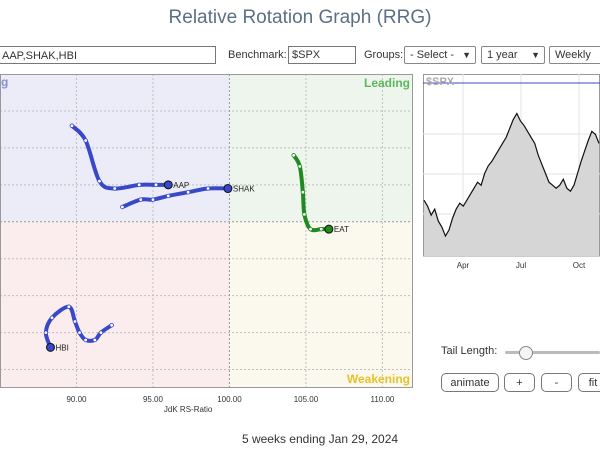 This screenshot has height=450, width=600. I want to click on mini-x-tick-label: Oct, so click(579, 265).